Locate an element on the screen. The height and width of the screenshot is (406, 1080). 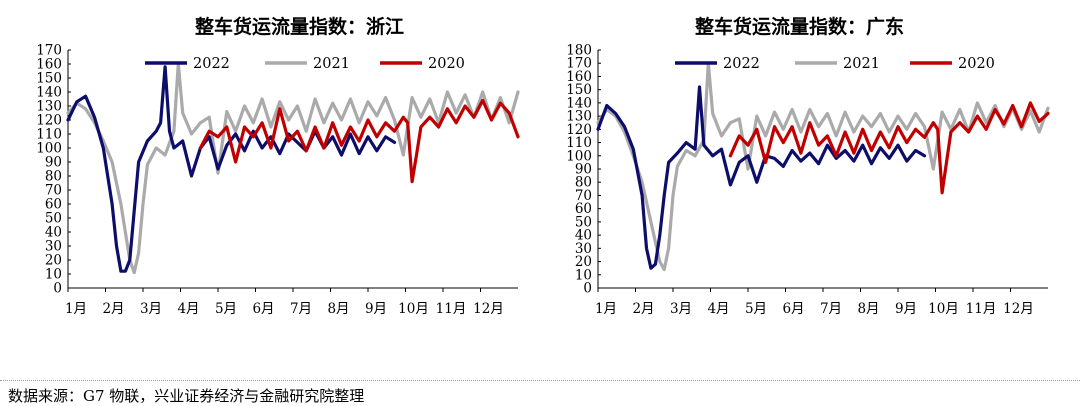
chart-title-zhejiang: 整车货运流量指数：浙江 is located at coordinates (300, 27).